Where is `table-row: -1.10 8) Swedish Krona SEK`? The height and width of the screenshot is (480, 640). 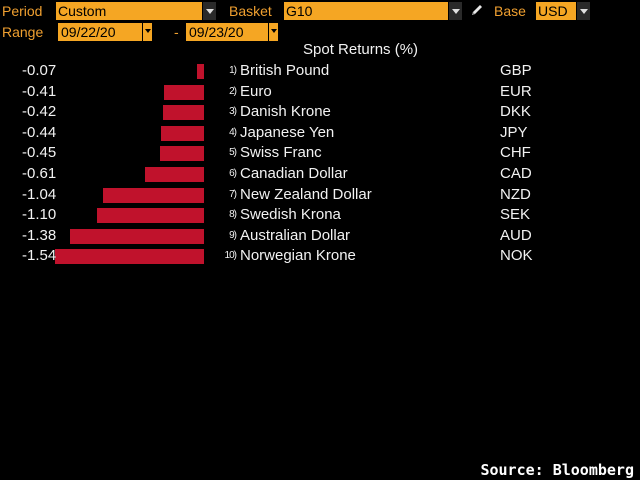 table-row: -1.10 8) Swedish Krona SEK is located at coordinates (320, 215).